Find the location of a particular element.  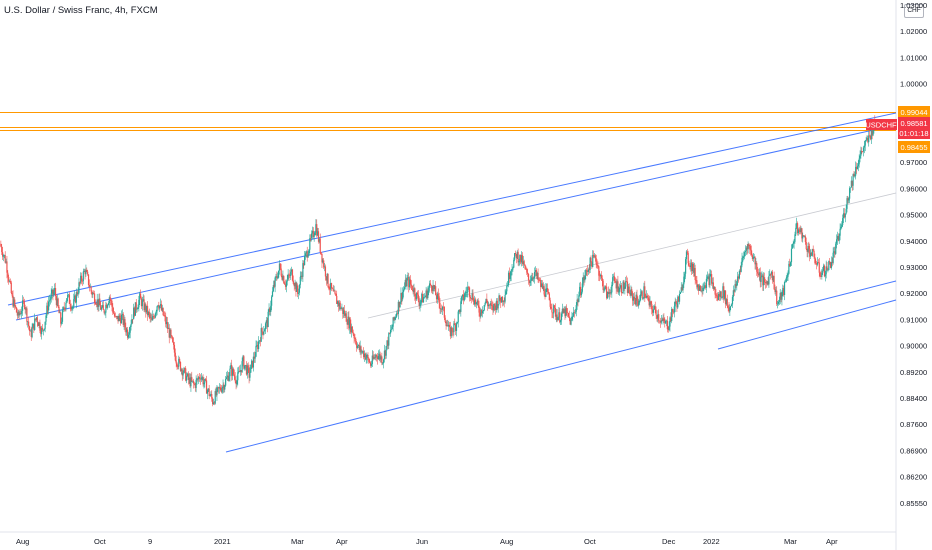

lower-trendline-2022 is located at coordinates (807, 324).